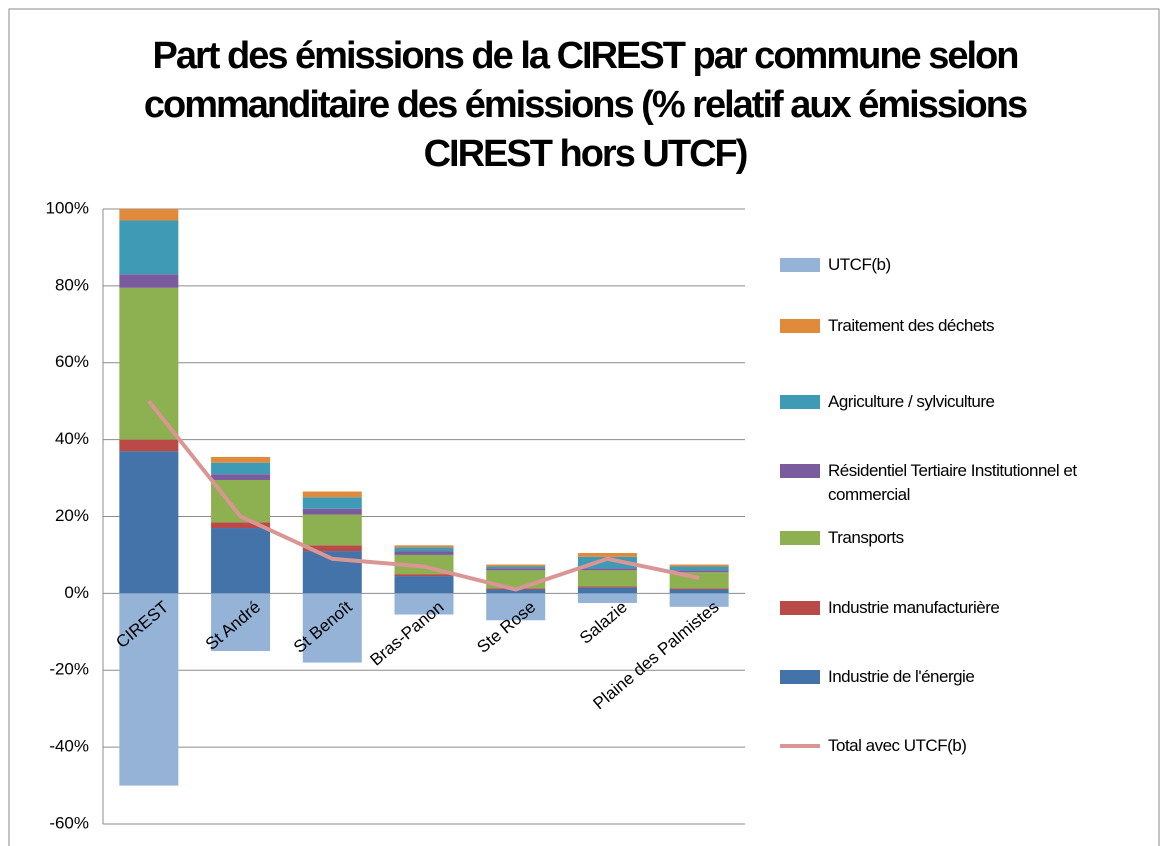 The image size is (1162, 846). I want to click on legend-item: Transports, so click(965, 538).